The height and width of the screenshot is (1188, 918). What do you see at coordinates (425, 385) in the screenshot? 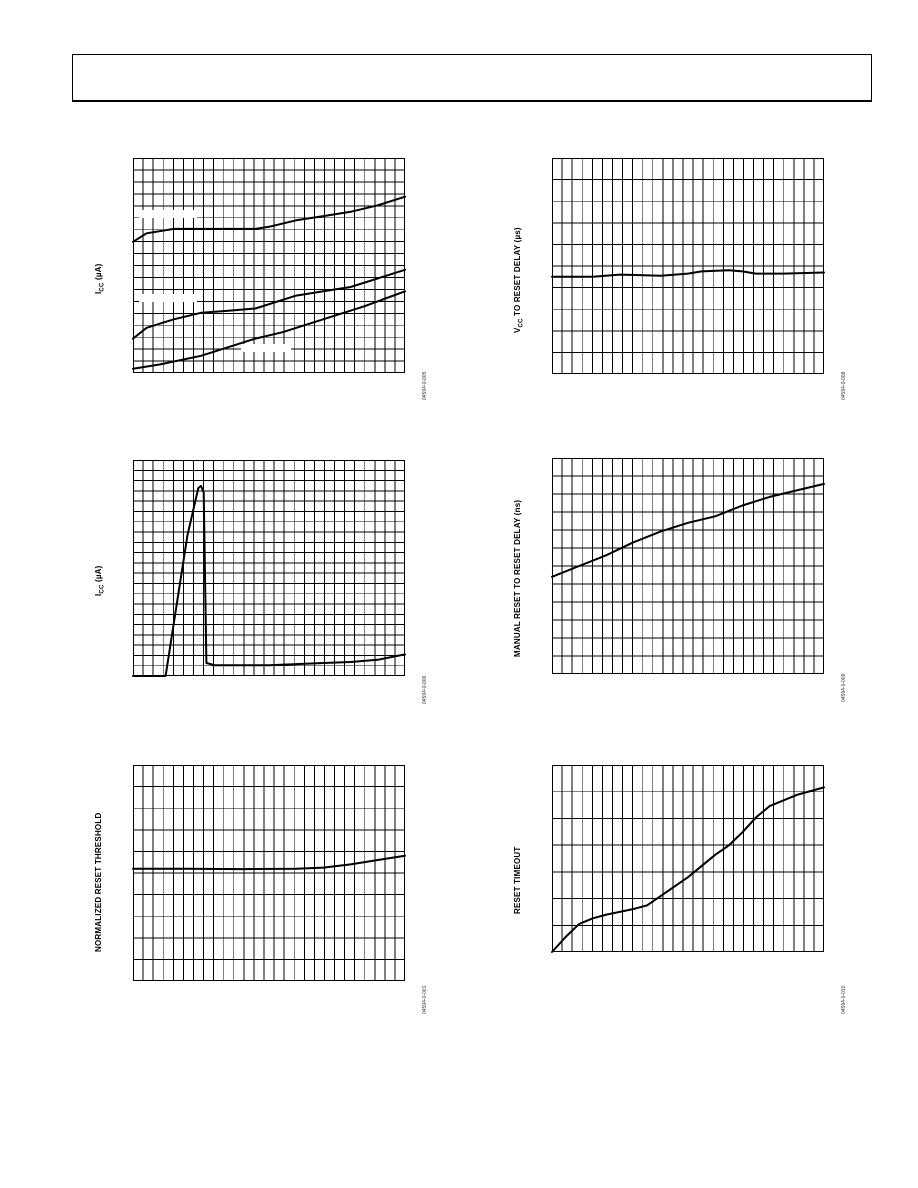
I see `figure-code: 04594-0-005` at bounding box center [425, 385].